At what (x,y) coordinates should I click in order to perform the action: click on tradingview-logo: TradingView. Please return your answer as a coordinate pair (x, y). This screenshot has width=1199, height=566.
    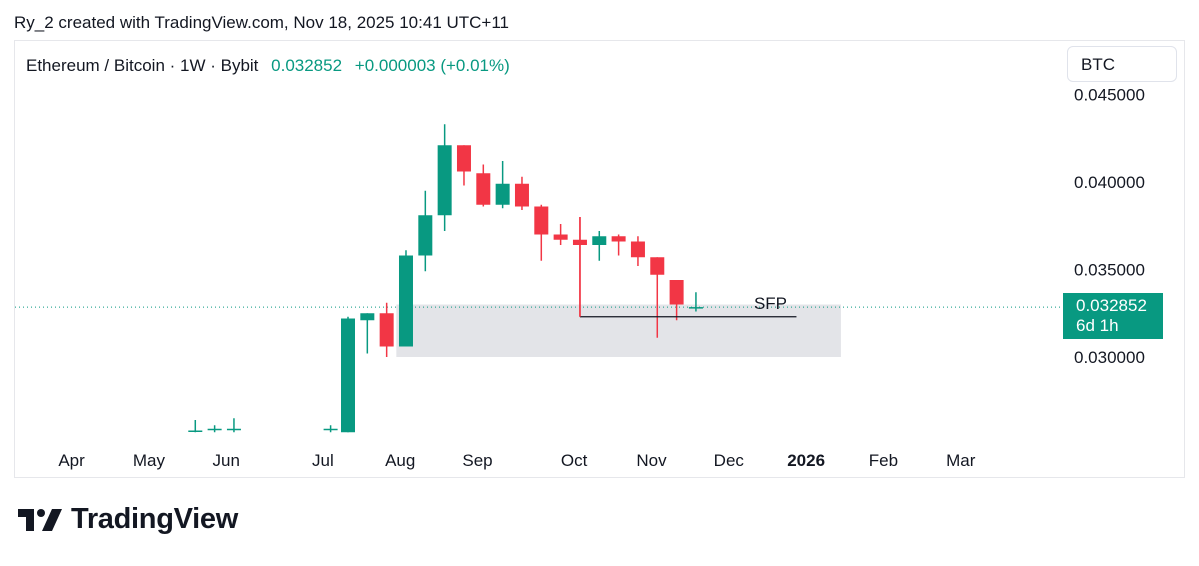
    Looking at the image, I should click on (128, 519).